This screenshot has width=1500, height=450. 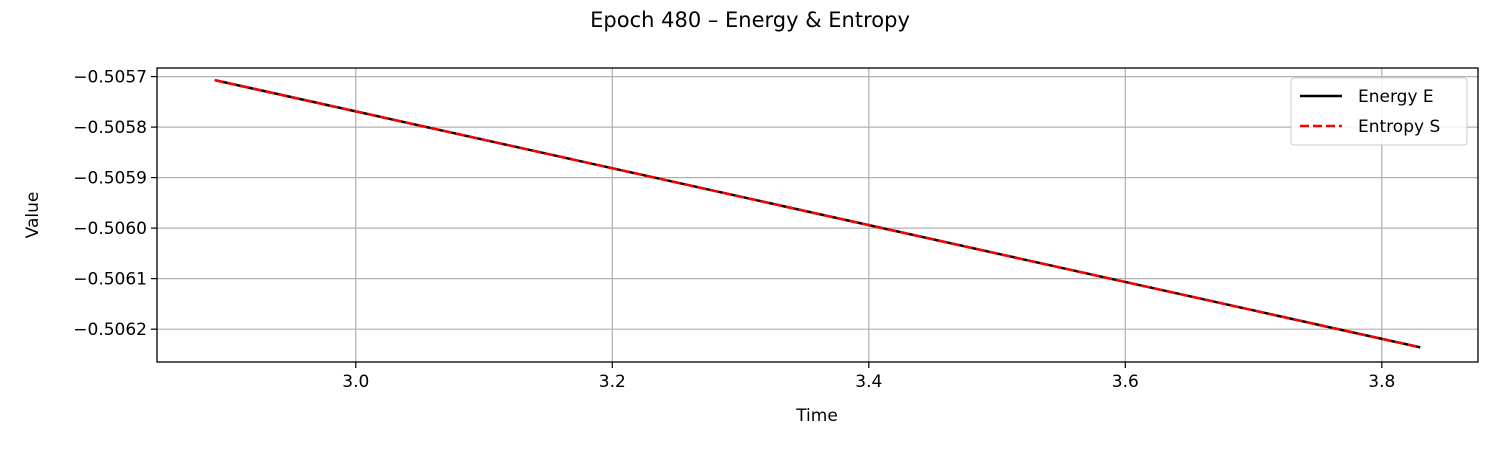 What do you see at coordinates (1396, 97) in the screenshot?
I see `legend-label: Energy E` at bounding box center [1396, 97].